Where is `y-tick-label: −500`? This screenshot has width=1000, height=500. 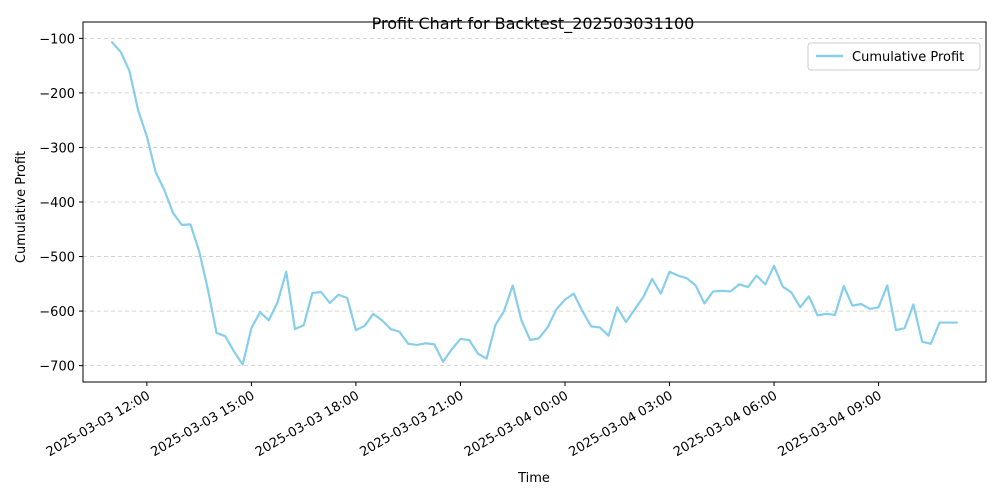 y-tick-label: −500 is located at coordinates (57, 258).